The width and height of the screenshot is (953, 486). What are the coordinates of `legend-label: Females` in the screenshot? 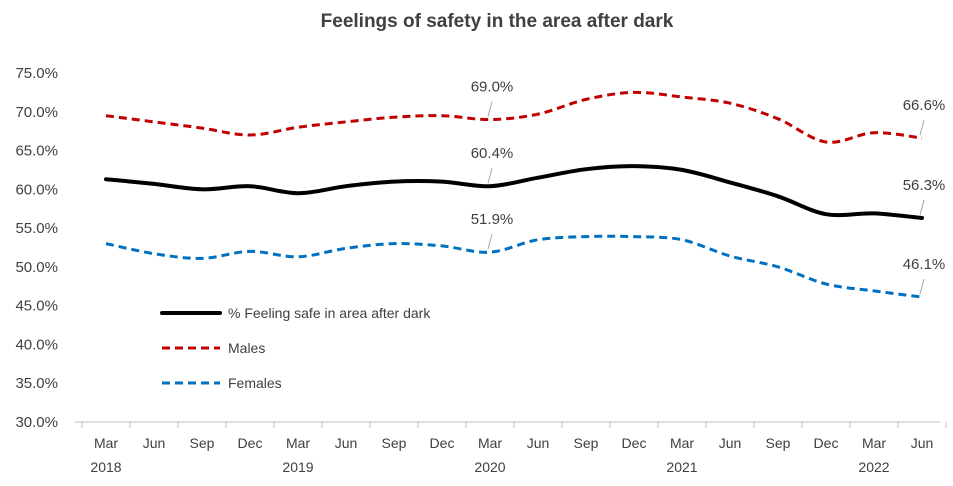 It's located at (255, 383).